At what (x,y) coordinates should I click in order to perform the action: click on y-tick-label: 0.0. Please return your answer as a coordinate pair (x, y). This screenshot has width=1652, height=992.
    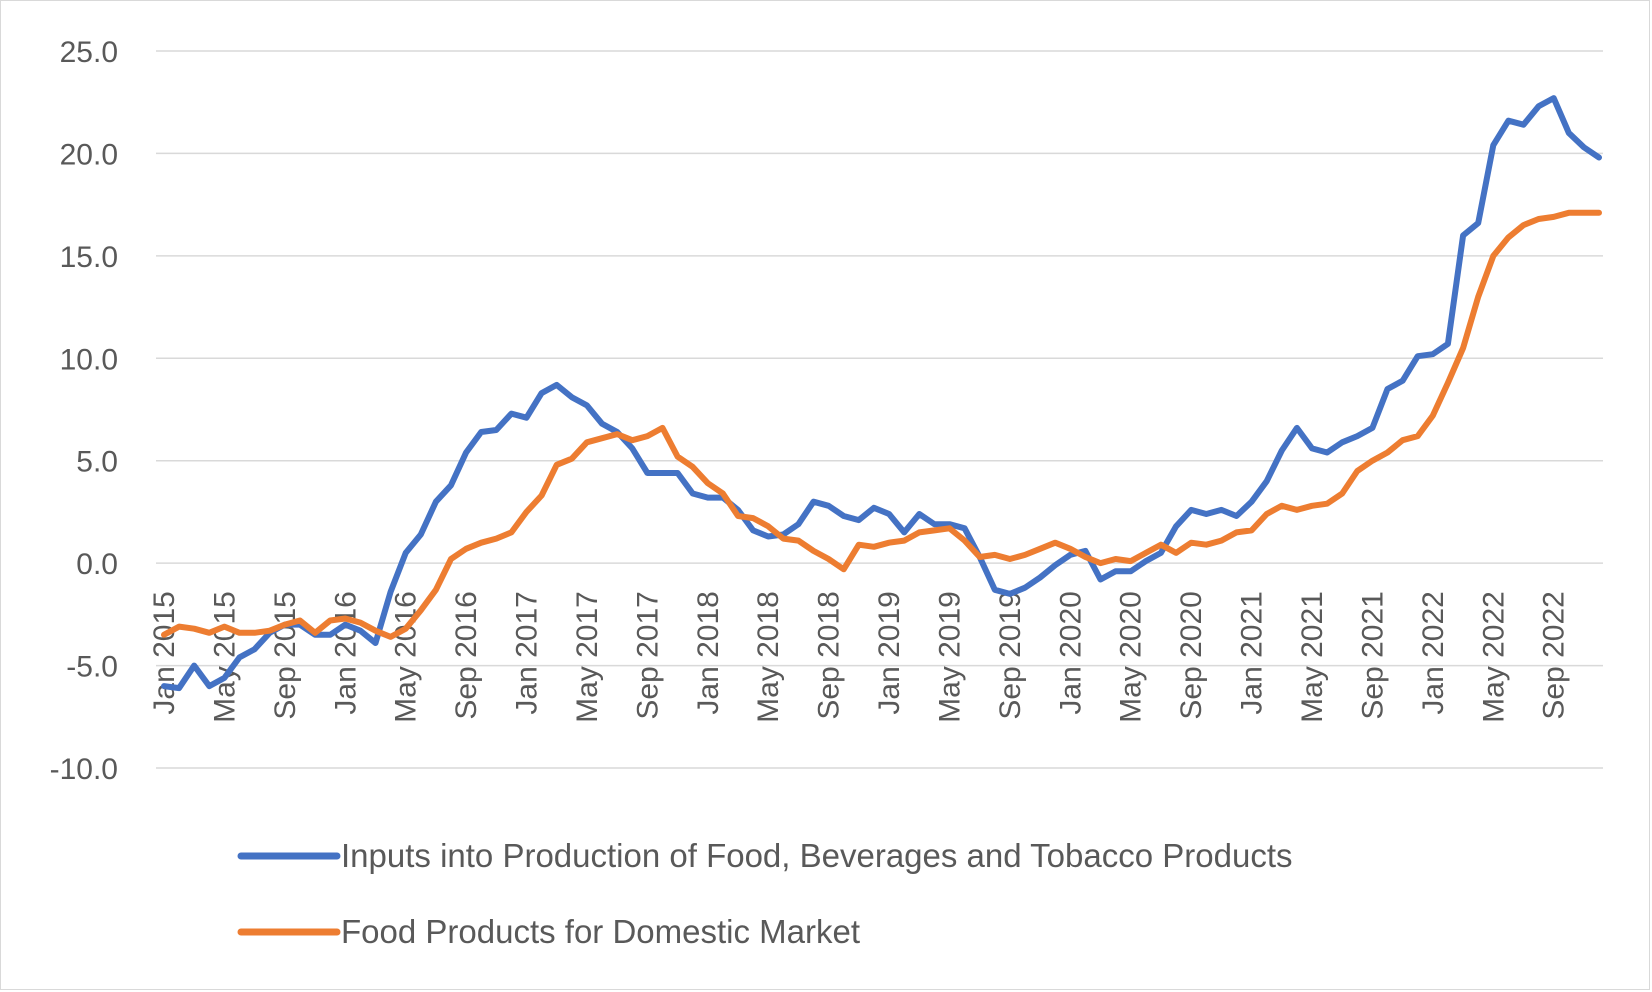
    Looking at the image, I should click on (97, 564).